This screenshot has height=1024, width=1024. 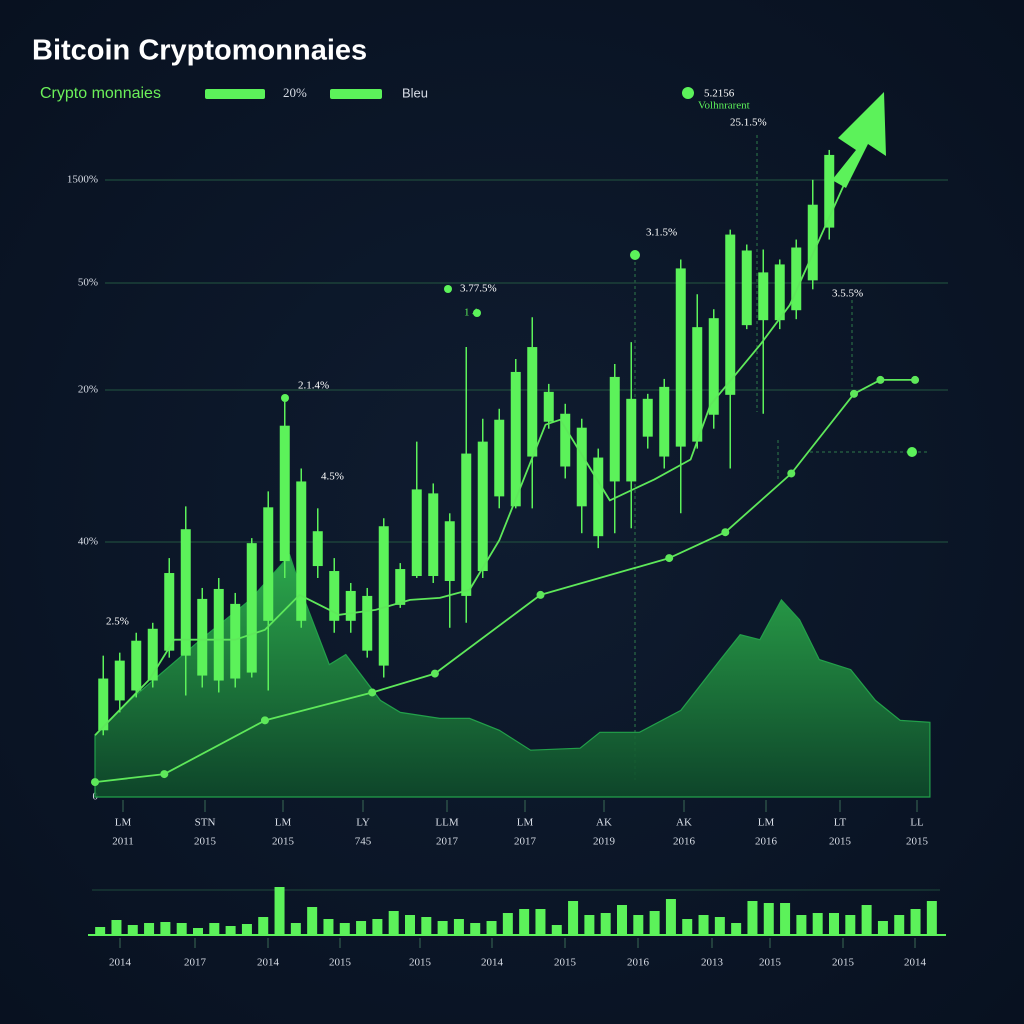 I want to click on x-axis-label: 2019, so click(x=604, y=842).